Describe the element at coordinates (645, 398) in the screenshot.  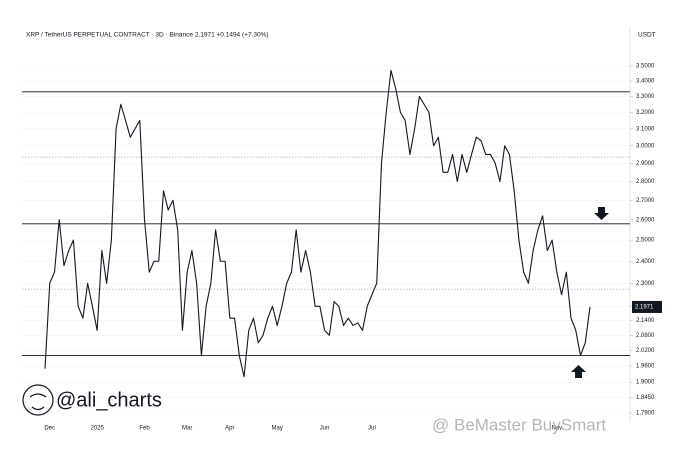
I see `y-tick-label: 1.8450` at that location.